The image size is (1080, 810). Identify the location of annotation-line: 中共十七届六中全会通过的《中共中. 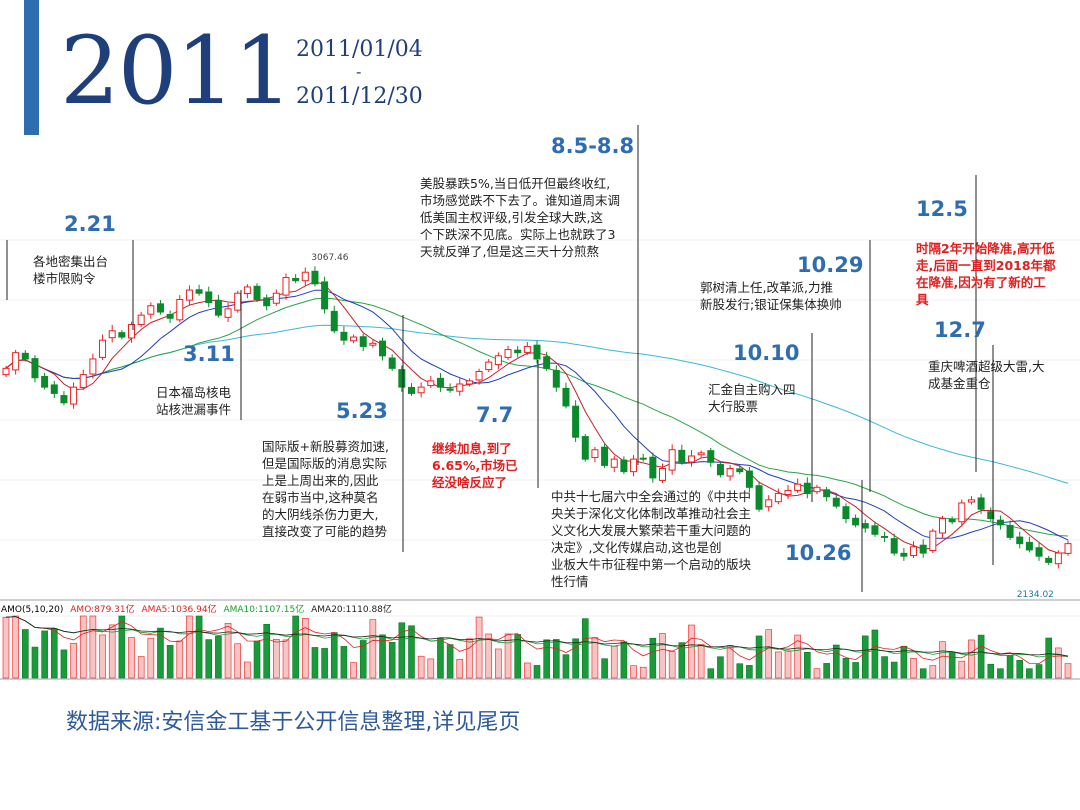
(651, 496).